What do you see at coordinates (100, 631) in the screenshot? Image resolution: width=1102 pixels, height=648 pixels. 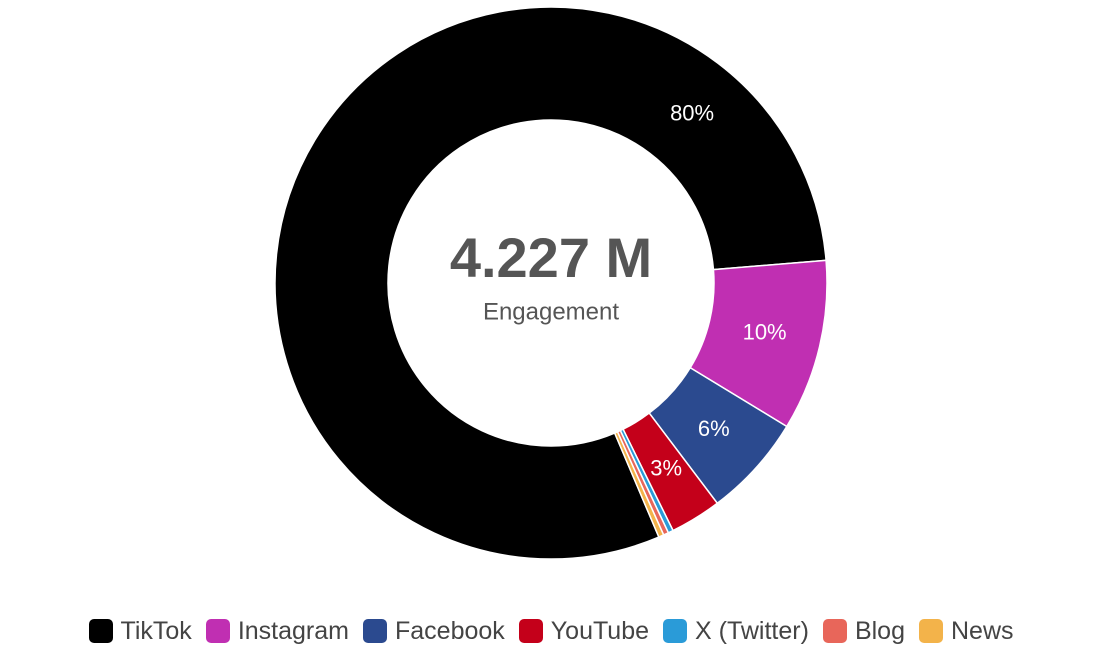 I see `legend-swatch-tiktok` at bounding box center [100, 631].